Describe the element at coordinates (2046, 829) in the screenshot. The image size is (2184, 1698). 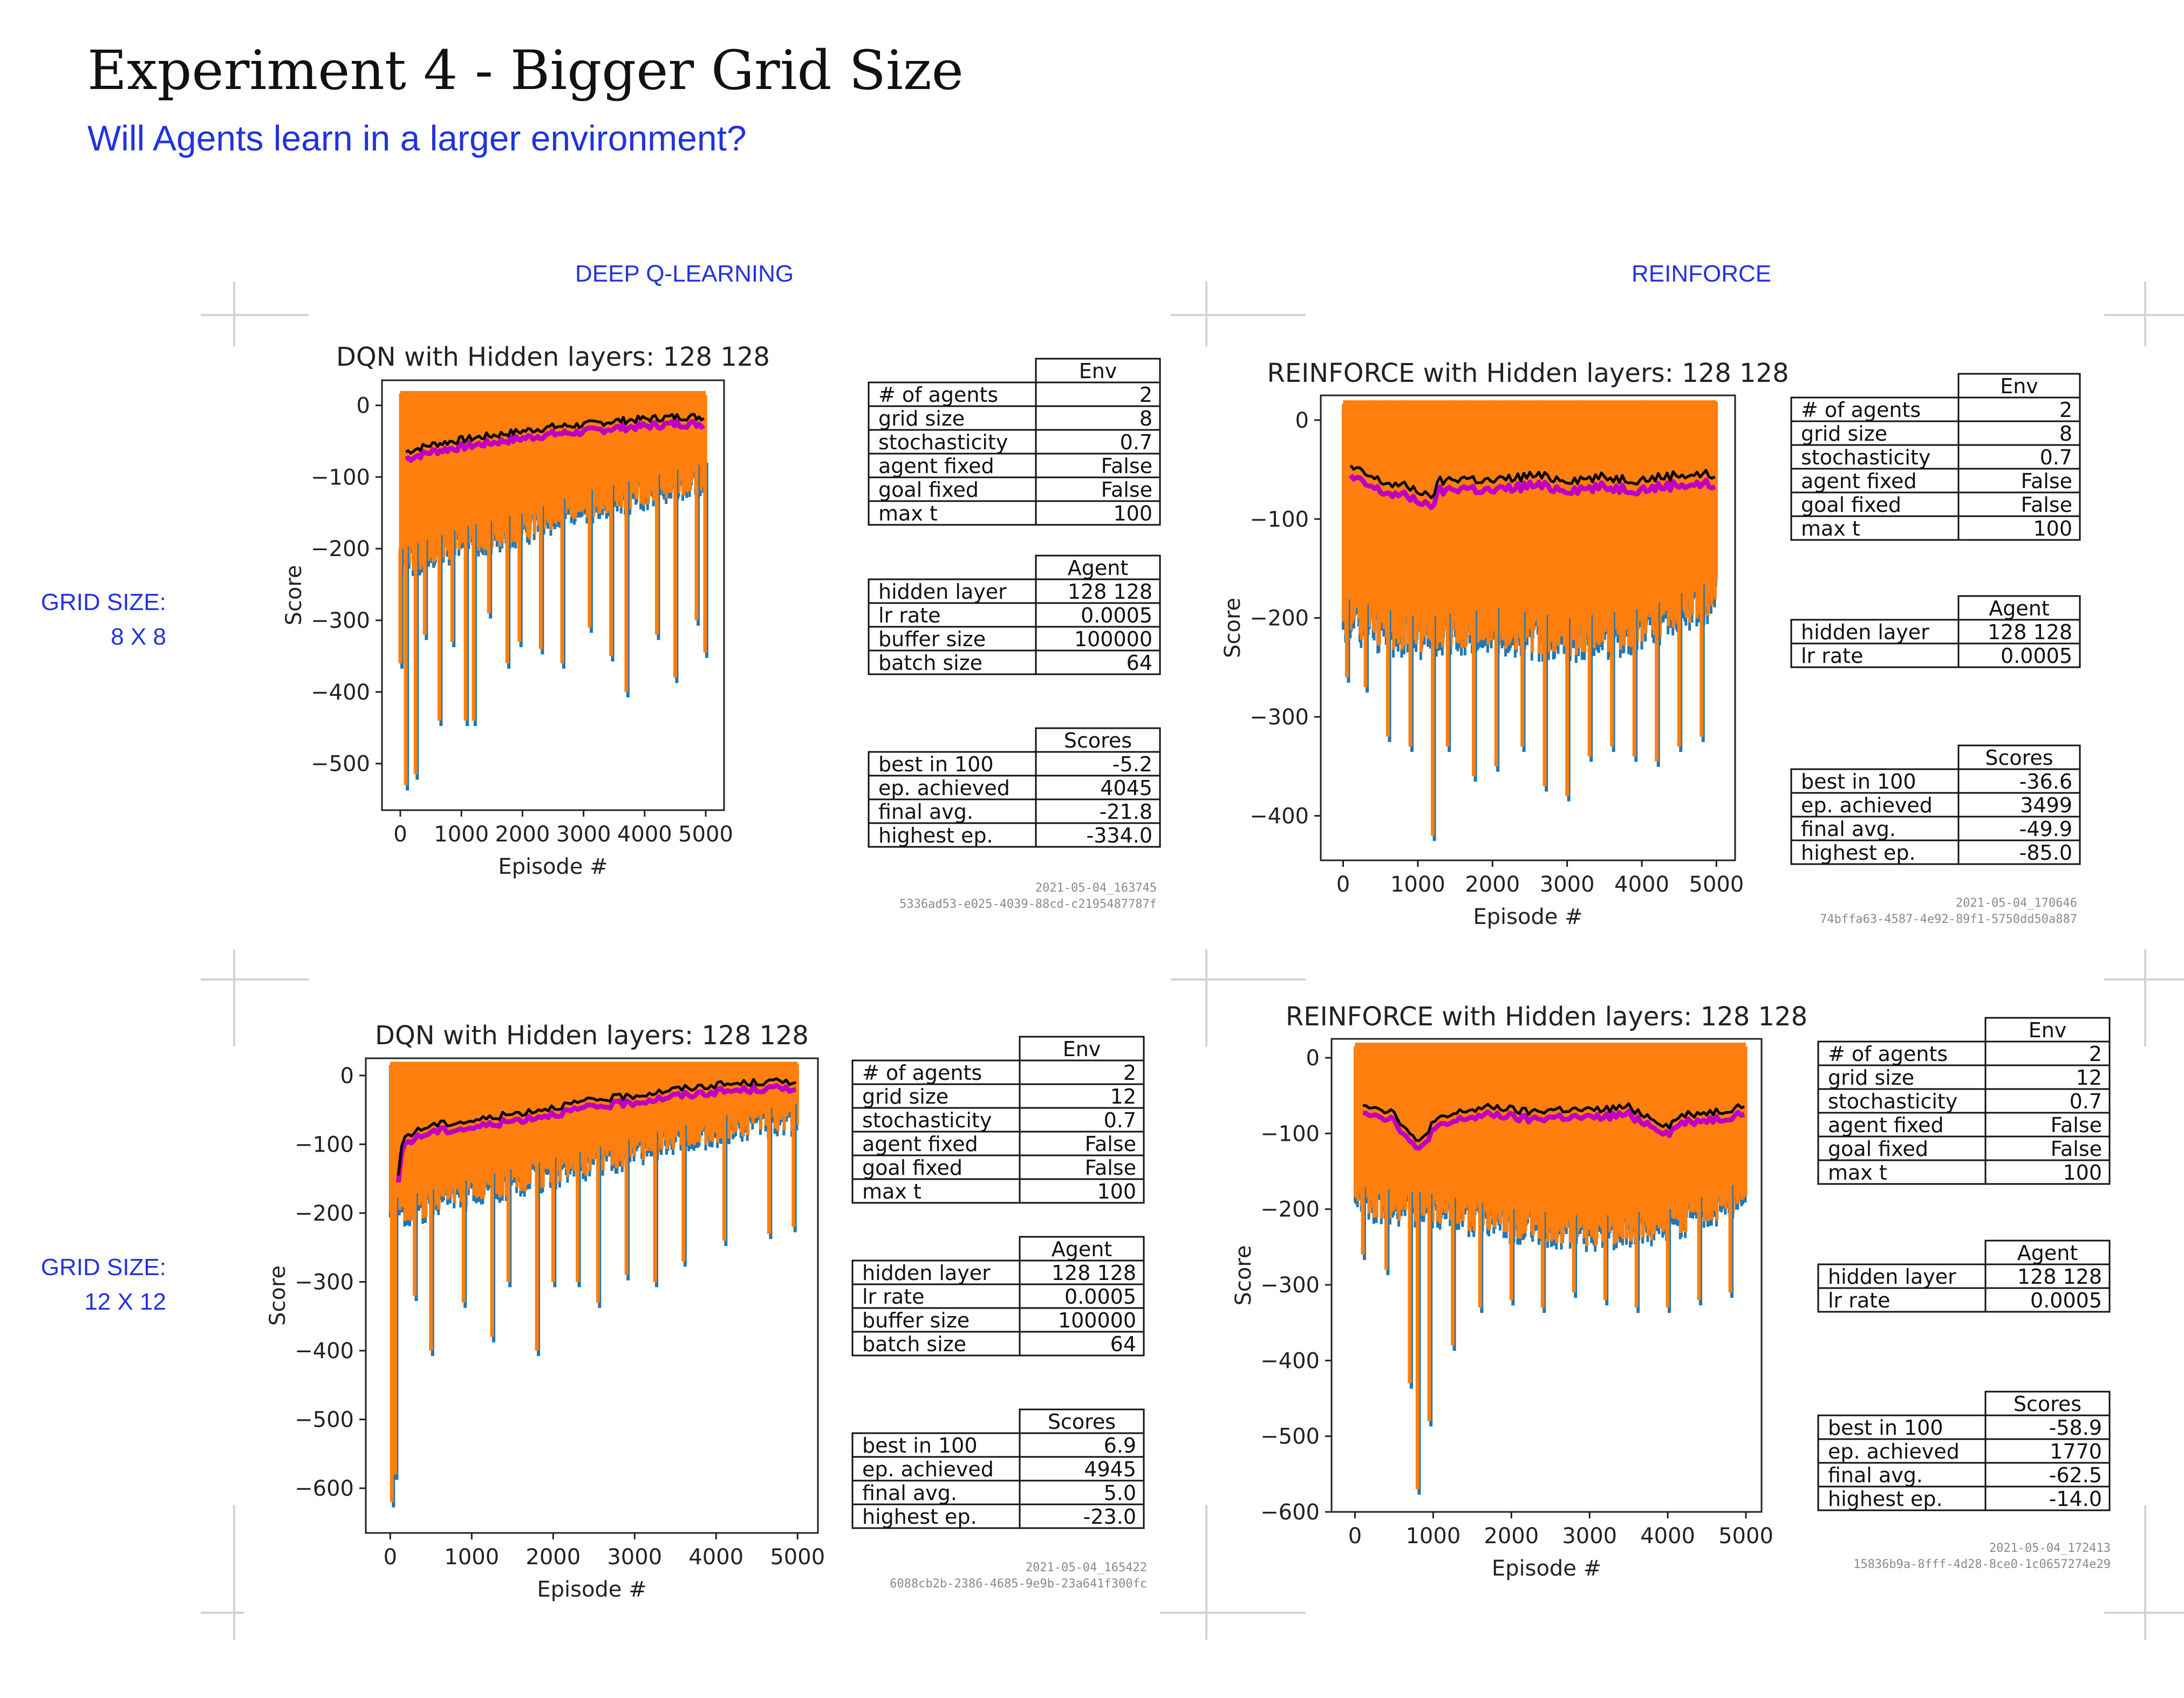
I see `table-row-value: -49.9` at that location.